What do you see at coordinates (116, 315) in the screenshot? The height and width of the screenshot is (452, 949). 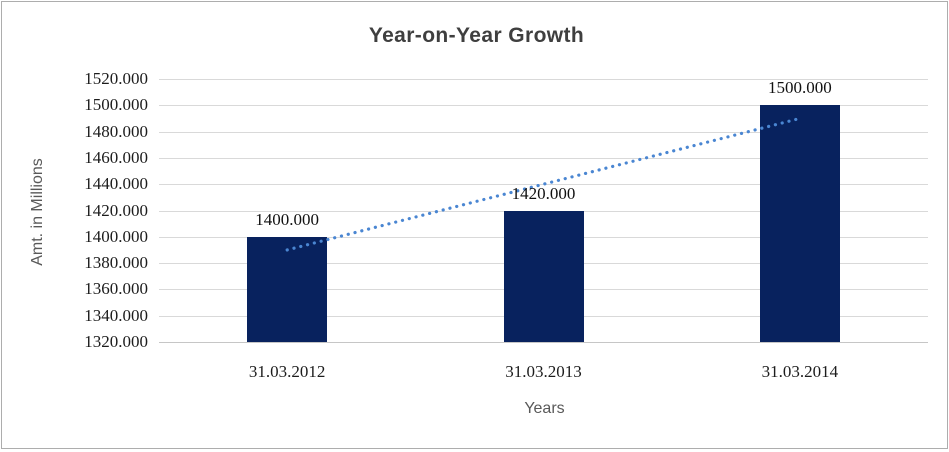 I see `y-tick-label: 1340.000` at bounding box center [116, 315].